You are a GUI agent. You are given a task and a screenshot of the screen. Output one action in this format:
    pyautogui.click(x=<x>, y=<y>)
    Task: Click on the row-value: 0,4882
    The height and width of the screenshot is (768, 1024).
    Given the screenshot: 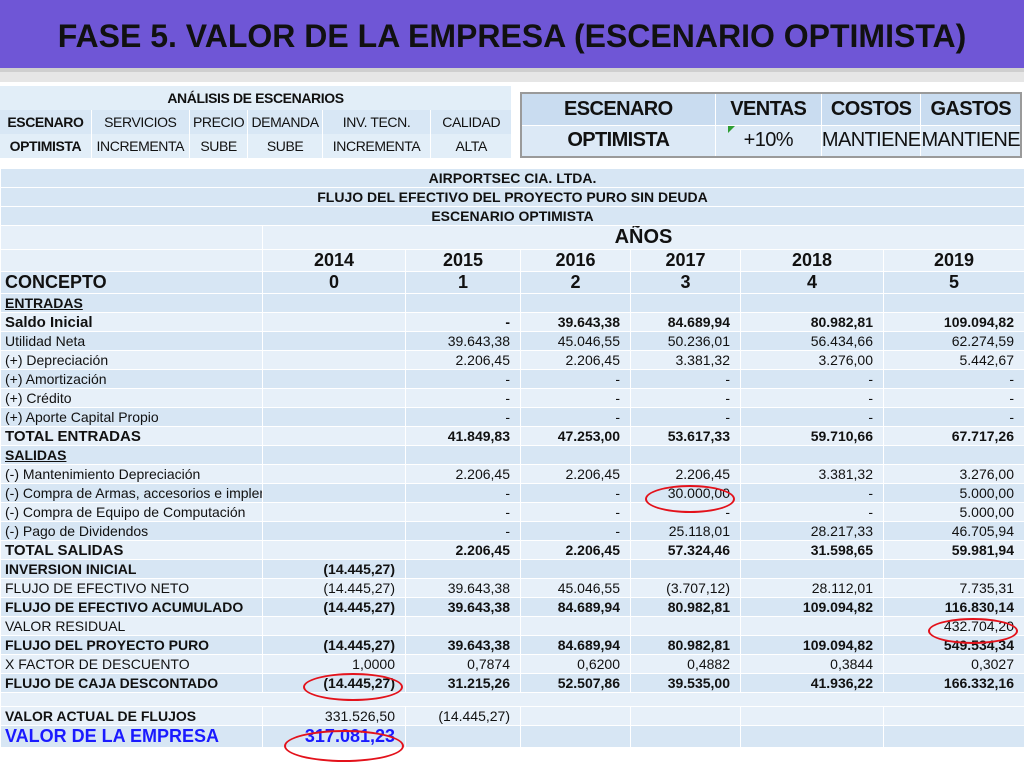 What is the action you would take?
    pyautogui.click(x=685, y=664)
    